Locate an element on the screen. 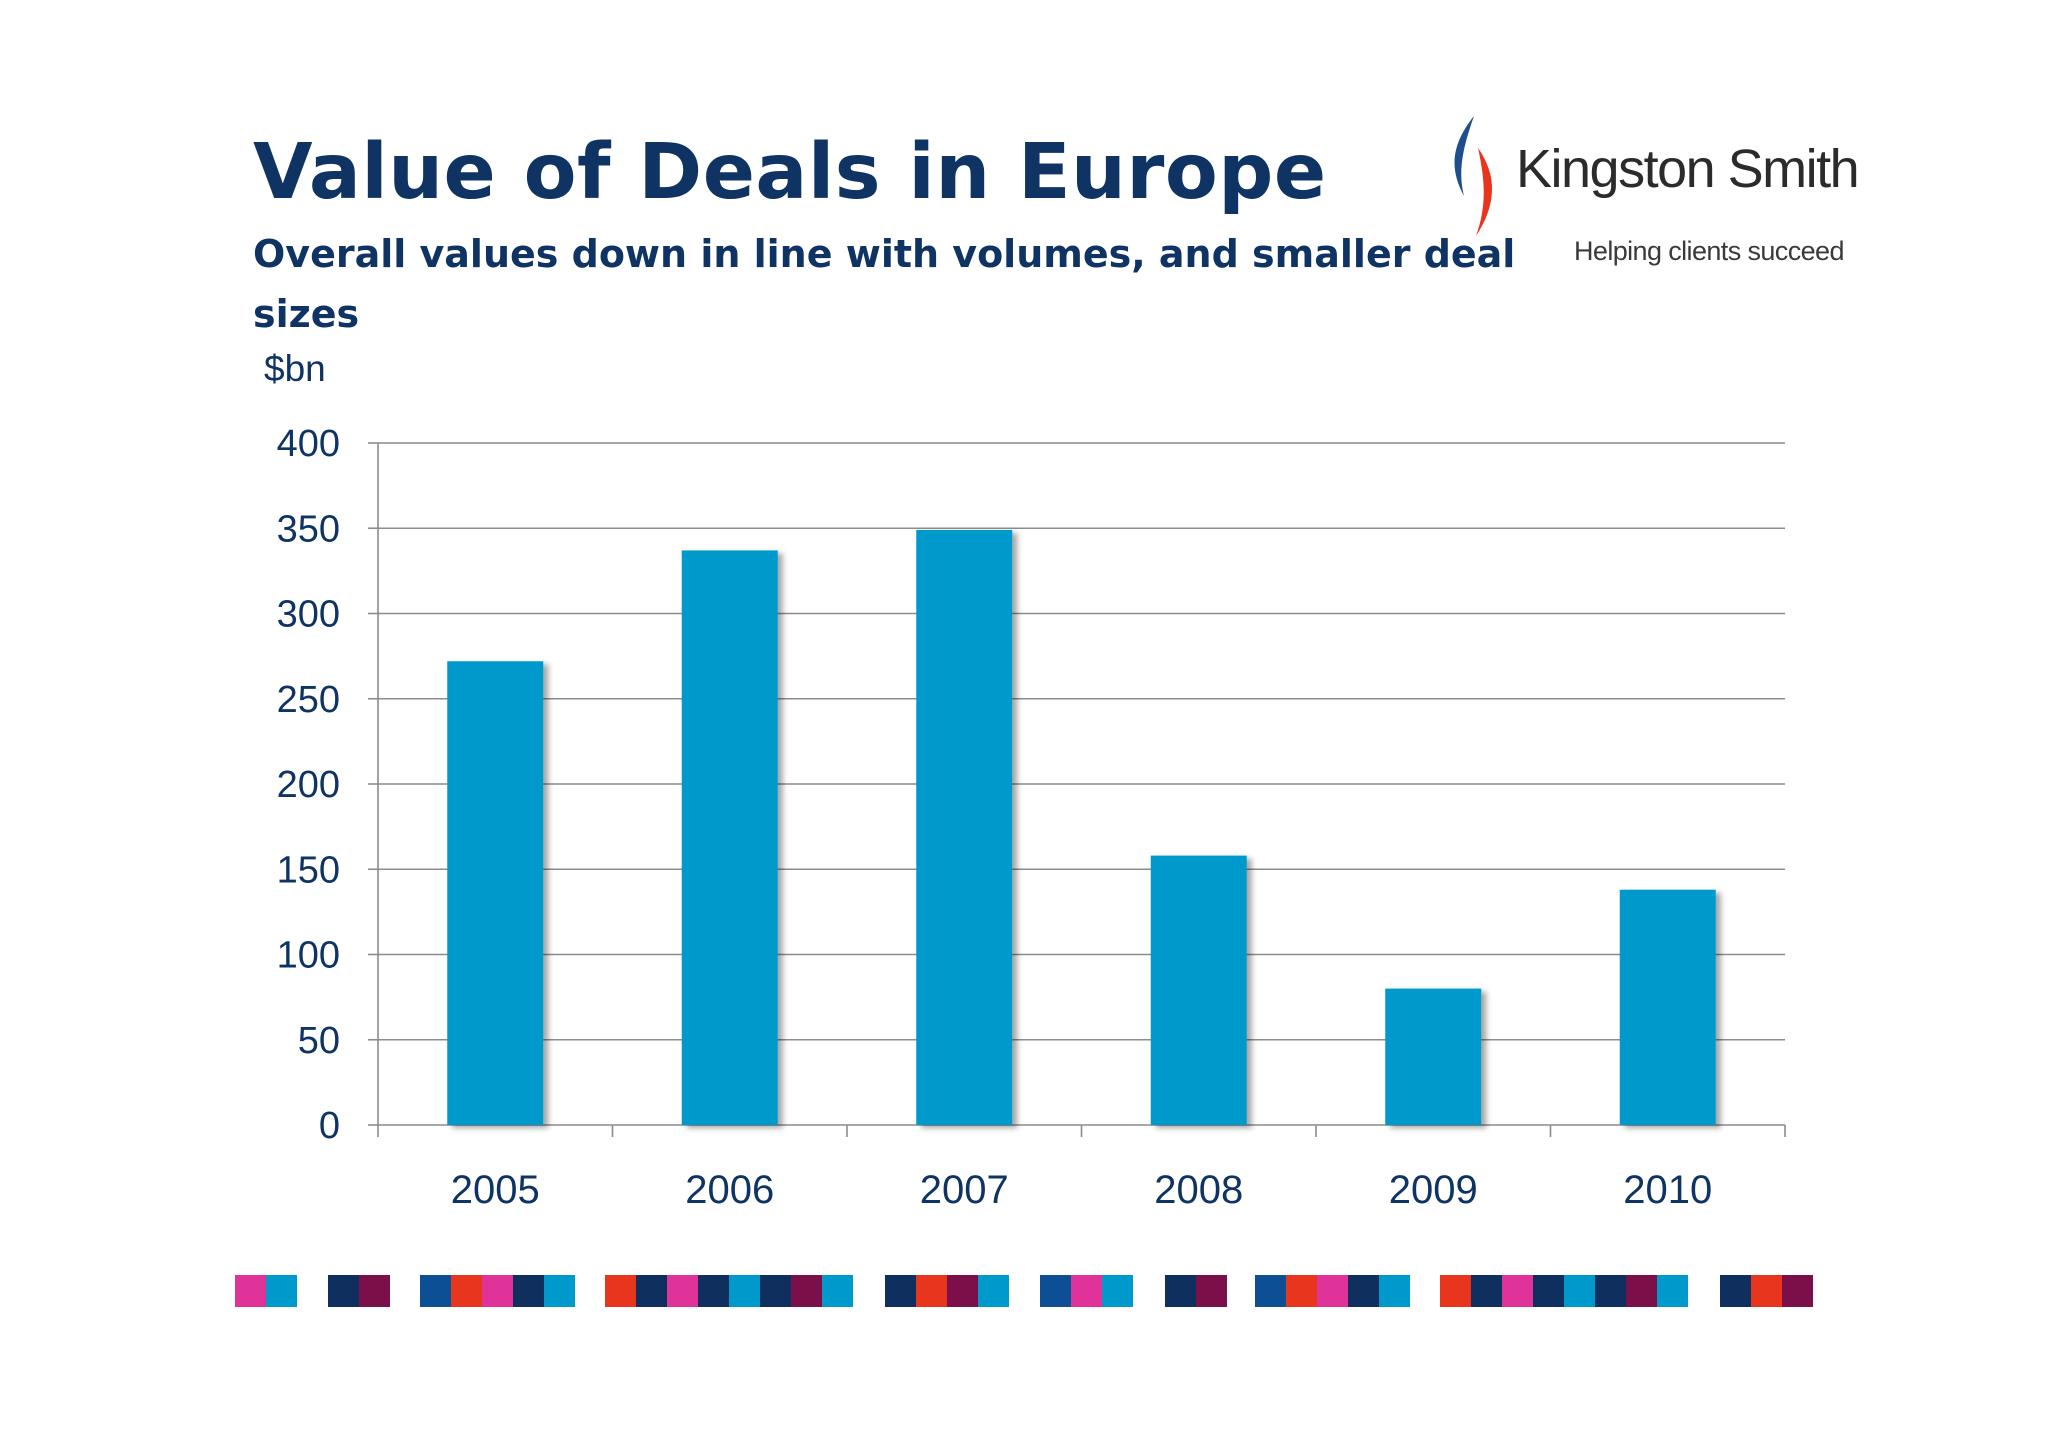 Image resolution: width=2048 pixels, height=1447 pixels. y-tick-label-100: 100 is located at coordinates (308, 956).